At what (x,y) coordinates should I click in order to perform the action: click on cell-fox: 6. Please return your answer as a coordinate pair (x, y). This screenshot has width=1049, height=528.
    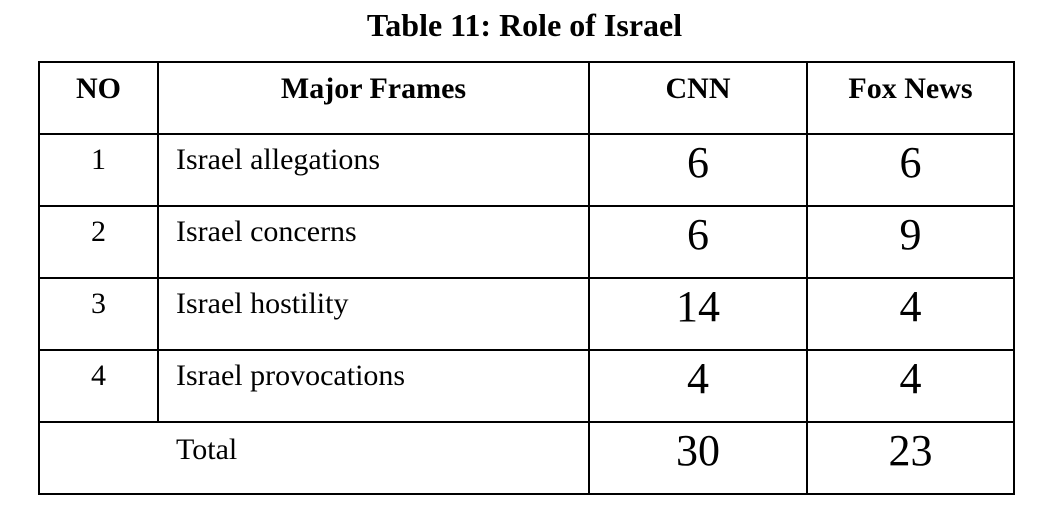
    Looking at the image, I should click on (910, 170).